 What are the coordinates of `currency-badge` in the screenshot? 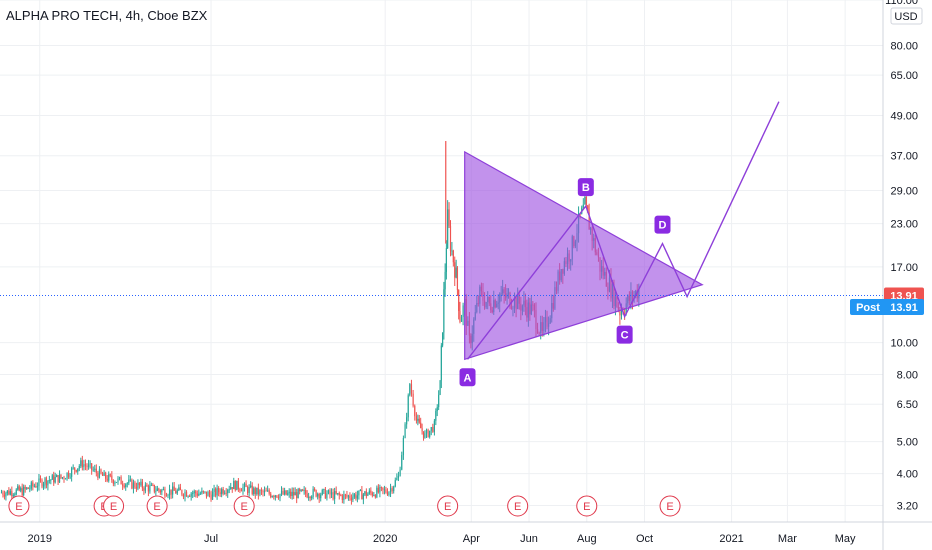 It's located at (906, 16).